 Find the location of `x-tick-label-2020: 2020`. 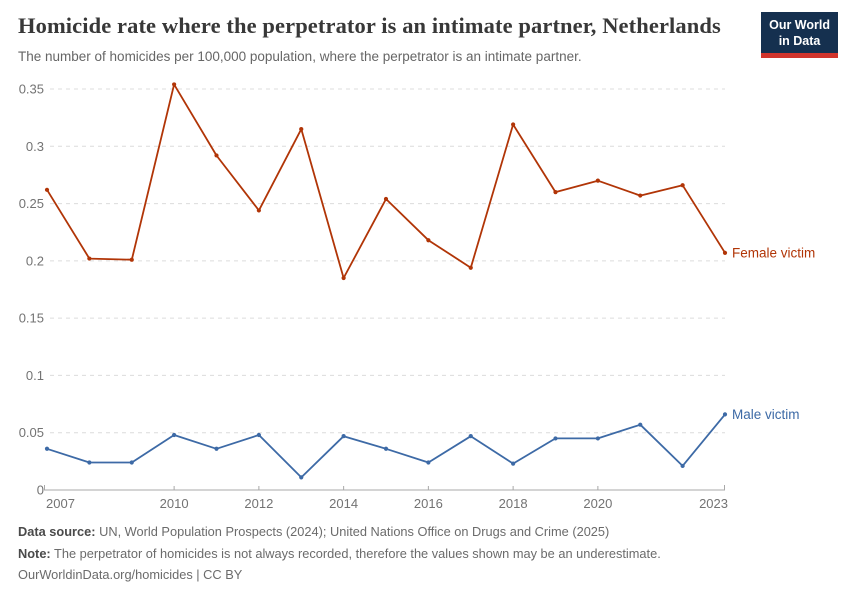

x-tick-label-2020: 2020 is located at coordinates (597, 503).